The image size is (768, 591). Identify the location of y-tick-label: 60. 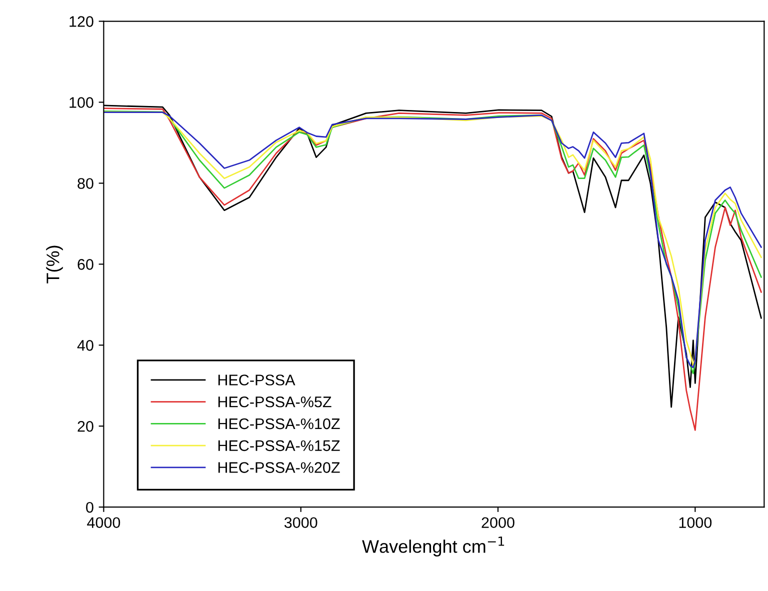
(86, 264).